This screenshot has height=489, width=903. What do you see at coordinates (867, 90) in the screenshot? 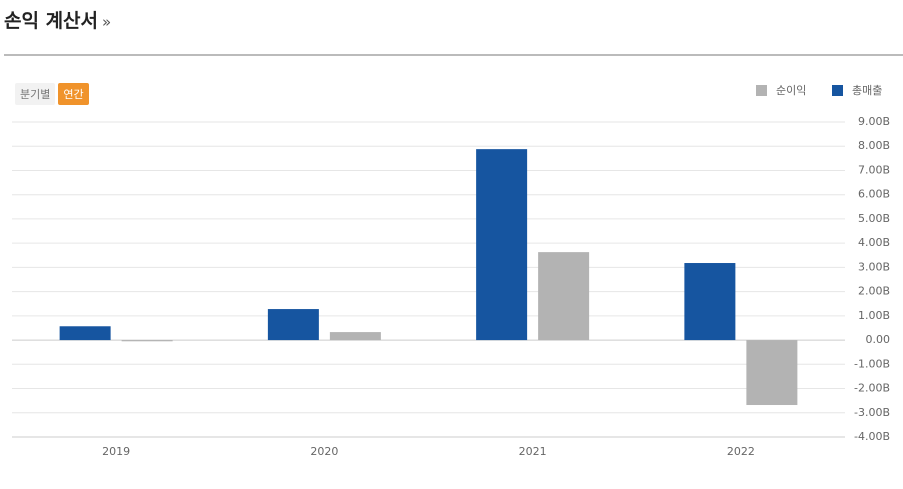
I see `legend-label: 총매출` at bounding box center [867, 90].